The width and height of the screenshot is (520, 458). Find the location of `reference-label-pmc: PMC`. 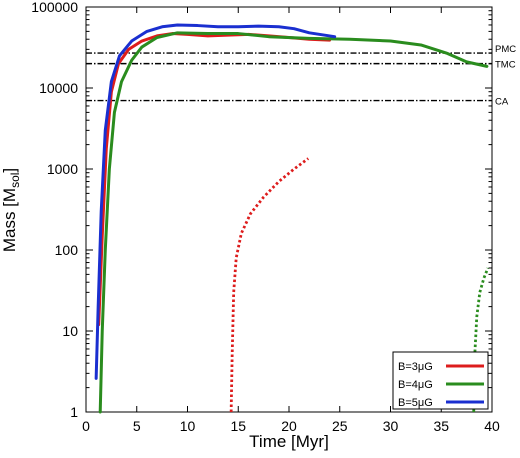

reference-label-pmc: PMC is located at coordinates (505, 49).